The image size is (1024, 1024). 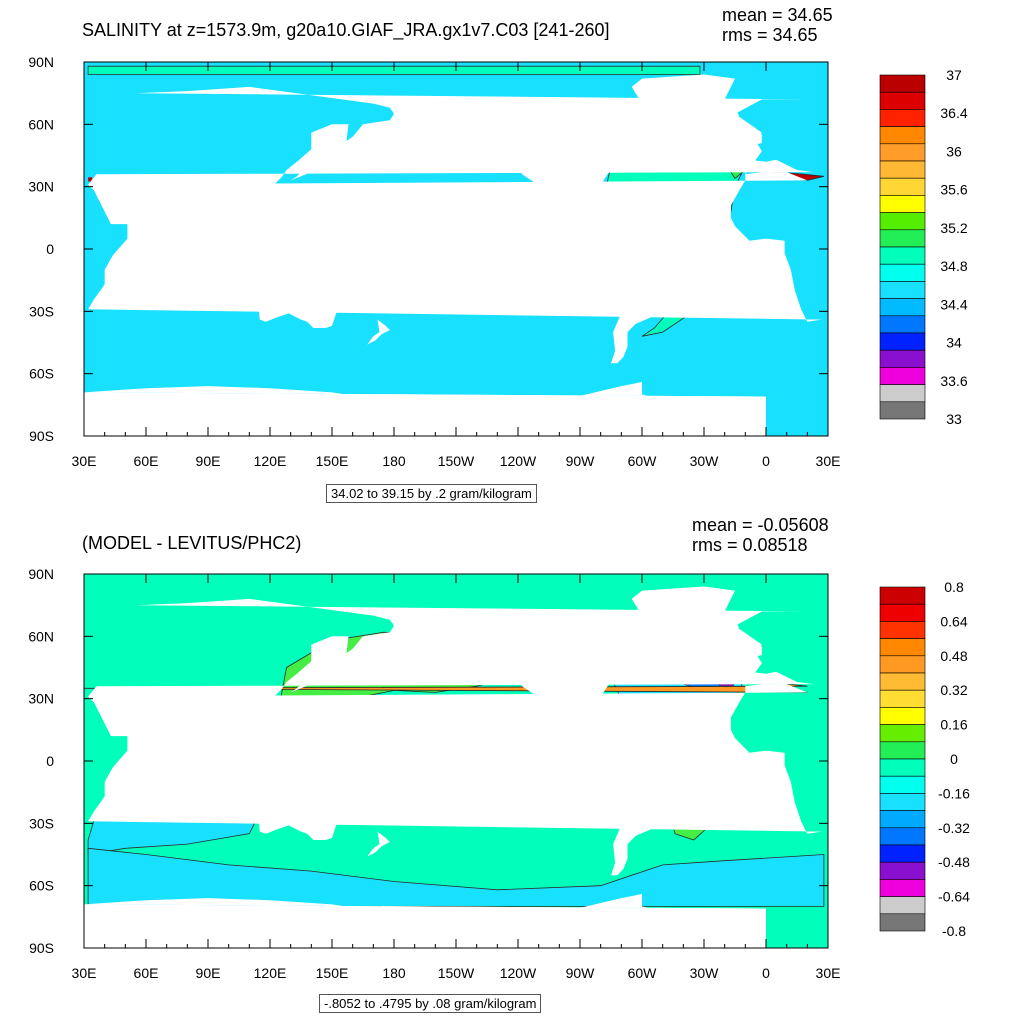 I want to click on lon-label: 90E, so click(x=208, y=461).